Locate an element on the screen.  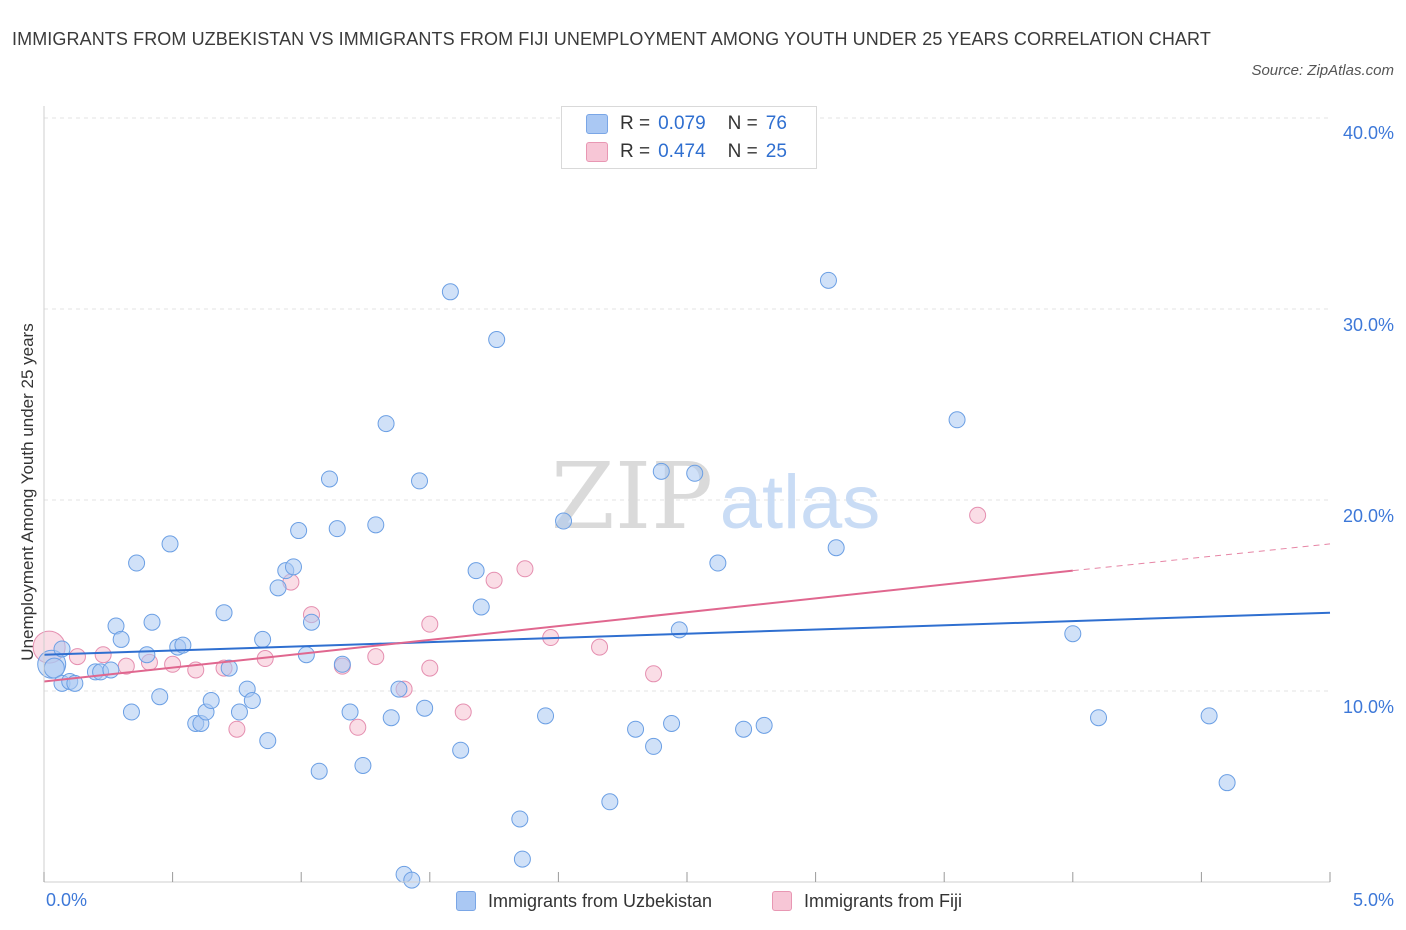
y-tick-label-30: 30.0% is located at coordinates (1368, 325).